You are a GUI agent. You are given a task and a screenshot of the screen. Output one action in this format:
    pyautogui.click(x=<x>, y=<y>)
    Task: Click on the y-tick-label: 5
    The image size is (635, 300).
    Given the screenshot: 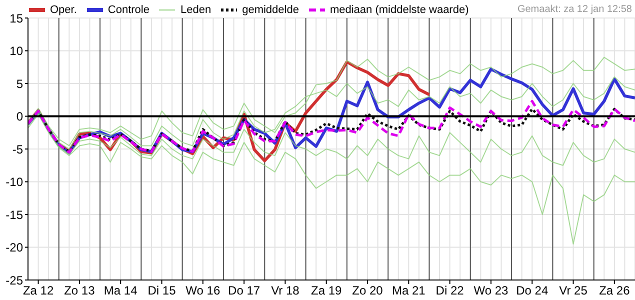 What is the action you would take?
    pyautogui.click(x=20, y=83)
    